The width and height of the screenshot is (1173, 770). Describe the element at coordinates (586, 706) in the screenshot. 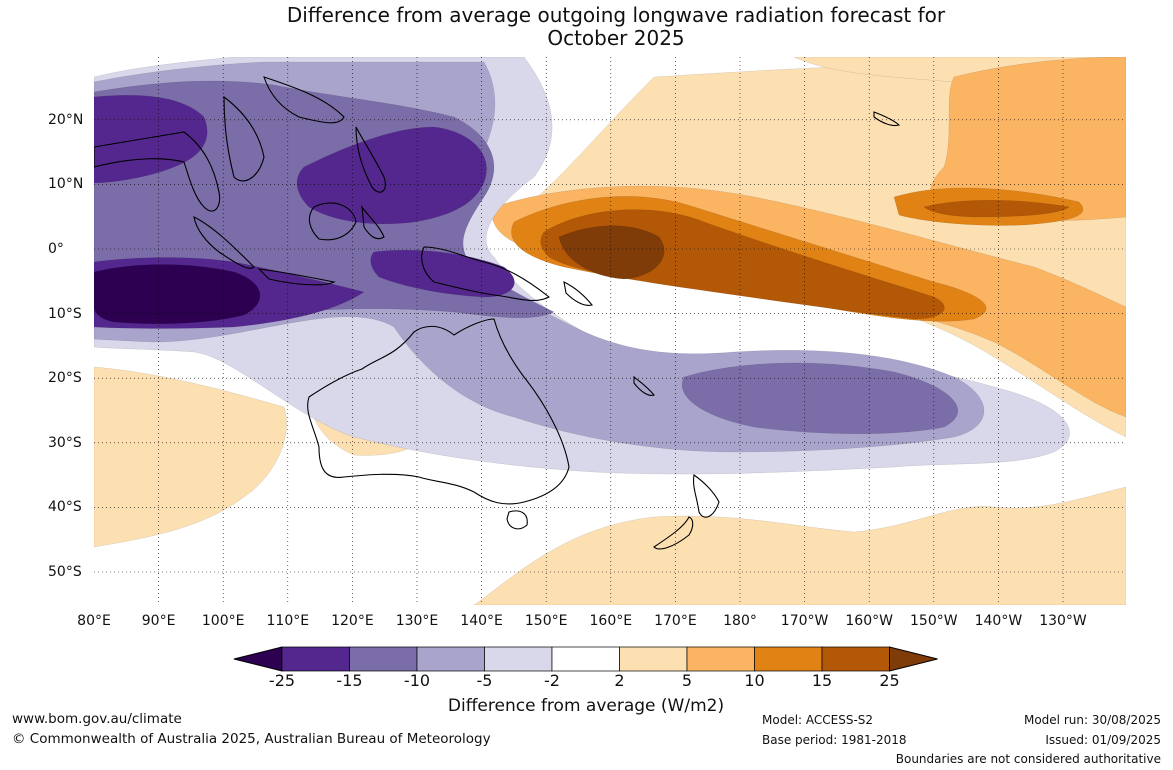

I see `colorbar-title: Difference from average (W/m2)` at that location.